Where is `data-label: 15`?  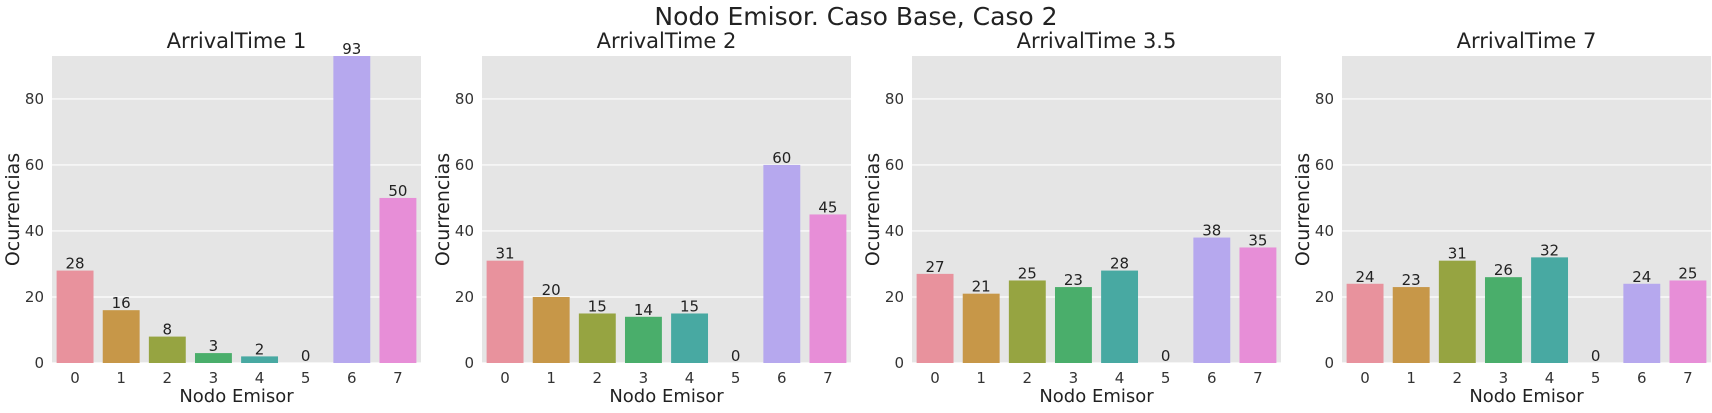
data-label: 15 is located at coordinates (597, 306).